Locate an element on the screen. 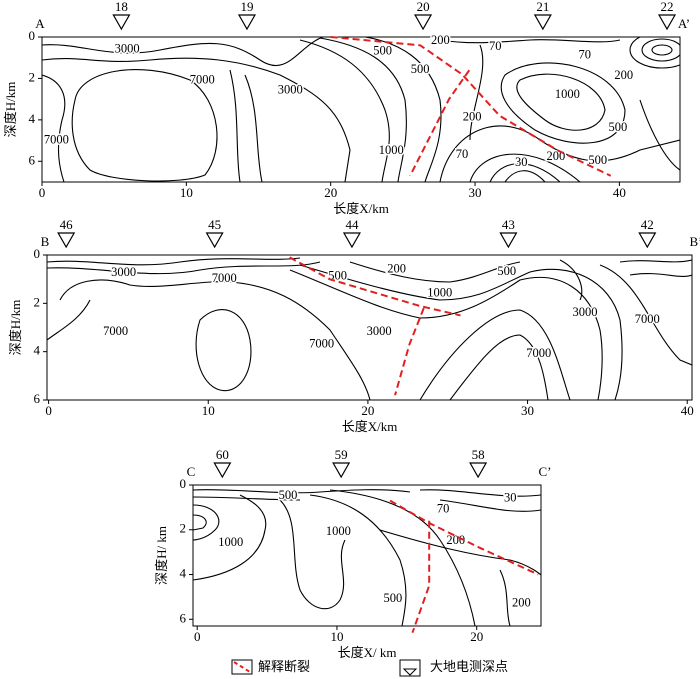 Image resolution: width=700 pixels, height=679 pixels. section-end: A’ is located at coordinates (684, 23).